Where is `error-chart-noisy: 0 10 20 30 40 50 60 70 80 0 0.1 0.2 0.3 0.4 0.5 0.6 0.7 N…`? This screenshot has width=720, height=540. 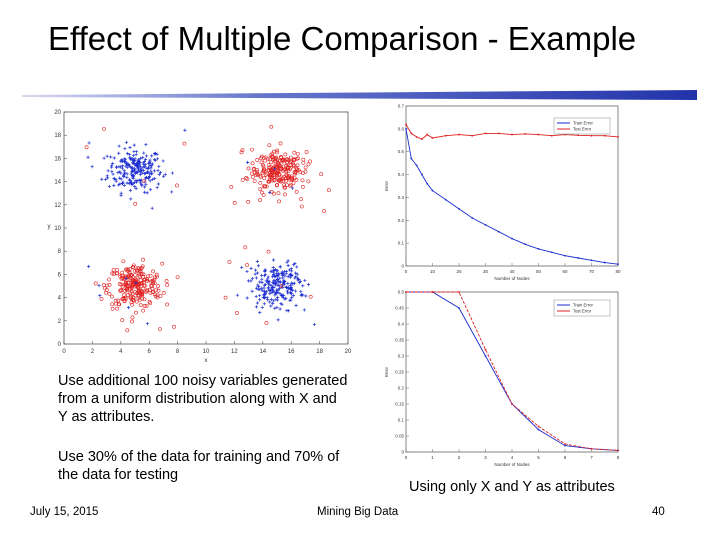
error-chart-noisy: 0 10 20 30 40 50 60 70 80 0 0.1 0.2 0.3 0.4 0.5 0.6 0.7 N… is located at coordinates (502, 193).